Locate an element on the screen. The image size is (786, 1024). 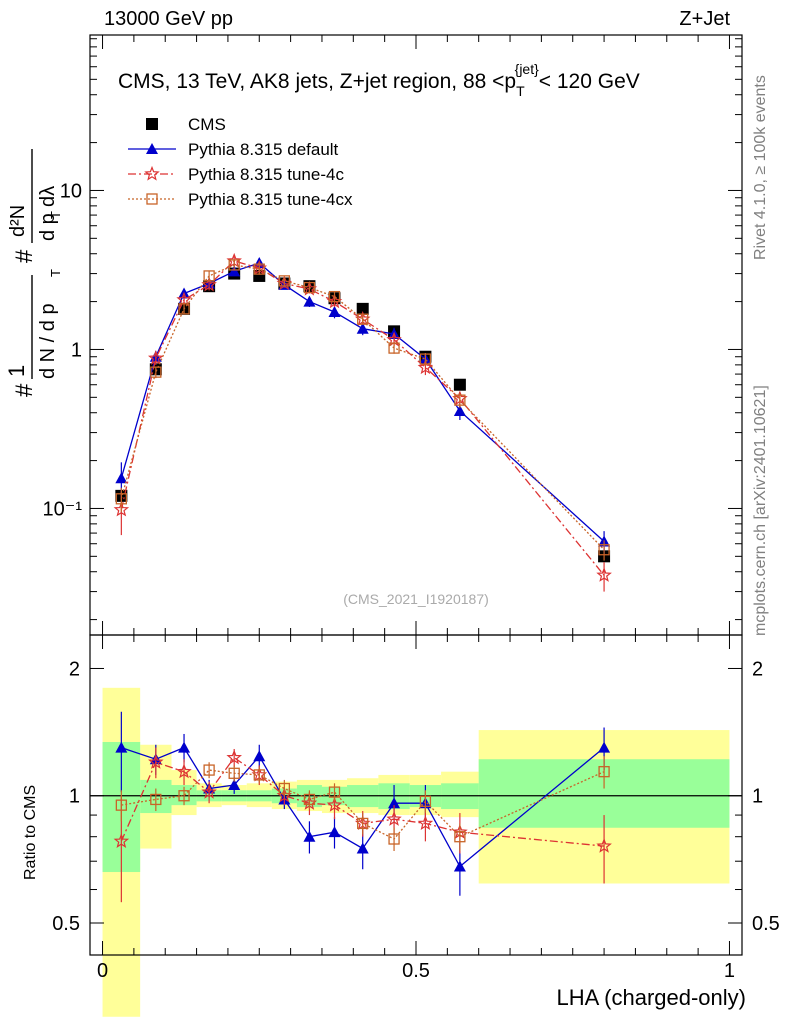
legend-item-tune4cx: Pythia 8.315 tune-4cx is located at coordinates (240, 199).